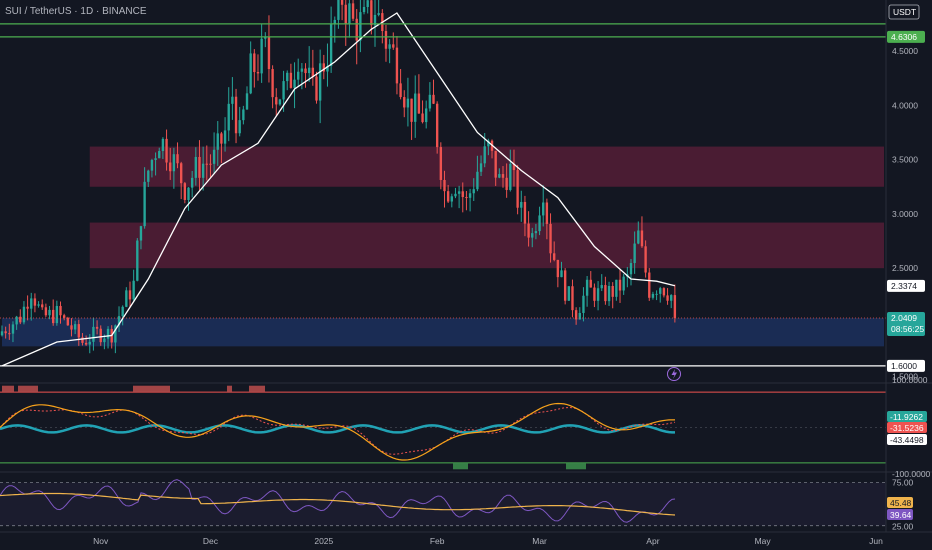  Describe the element at coordinates (539, 541) in the screenshot. I see `time-axis-label: Mar` at that location.